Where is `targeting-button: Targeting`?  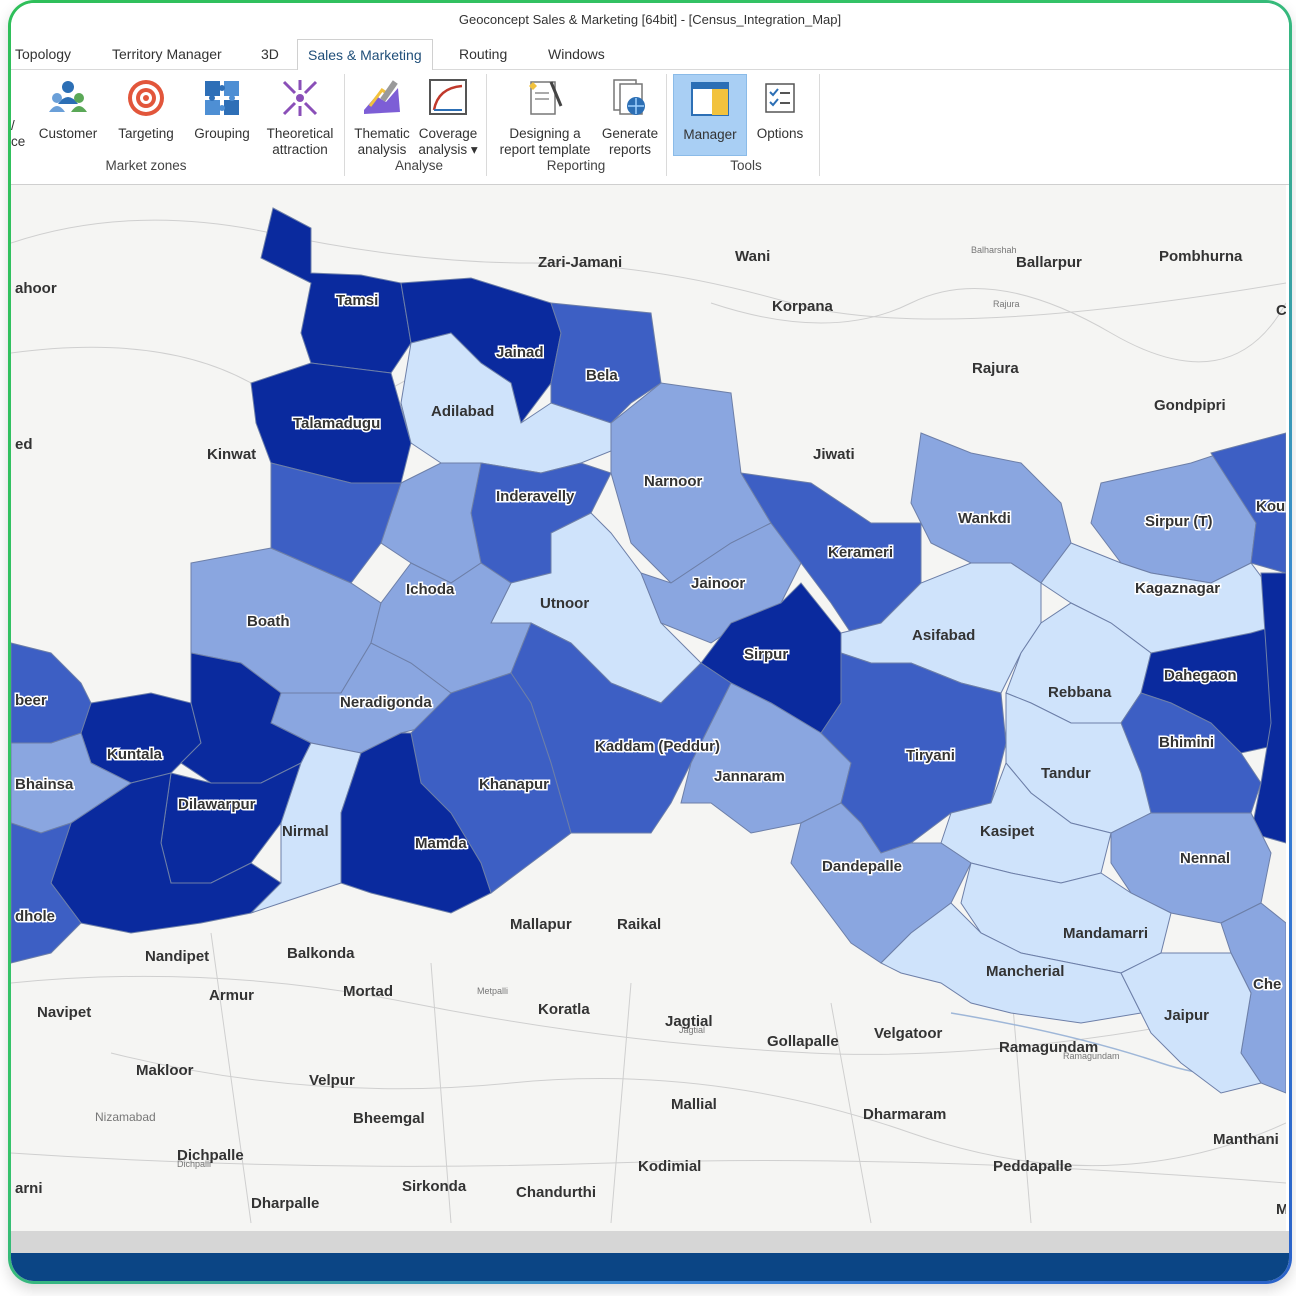 targeting-button: Targeting is located at coordinates (146, 108).